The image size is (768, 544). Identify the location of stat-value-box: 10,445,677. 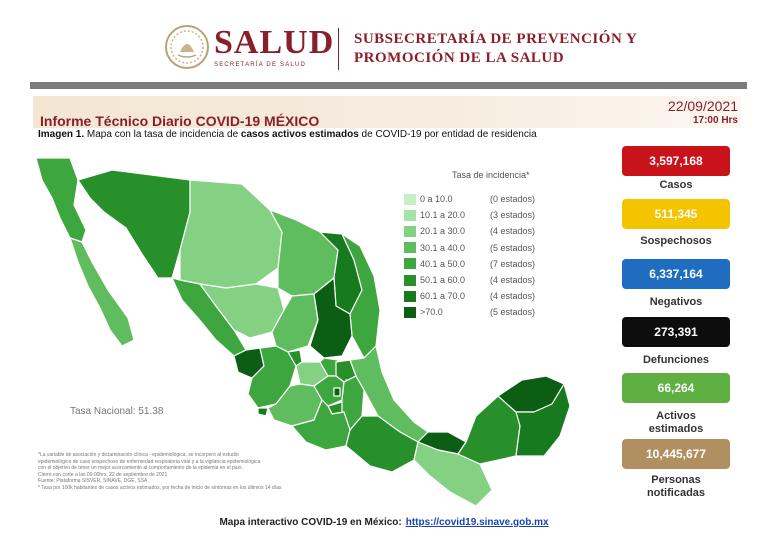
(676, 454).